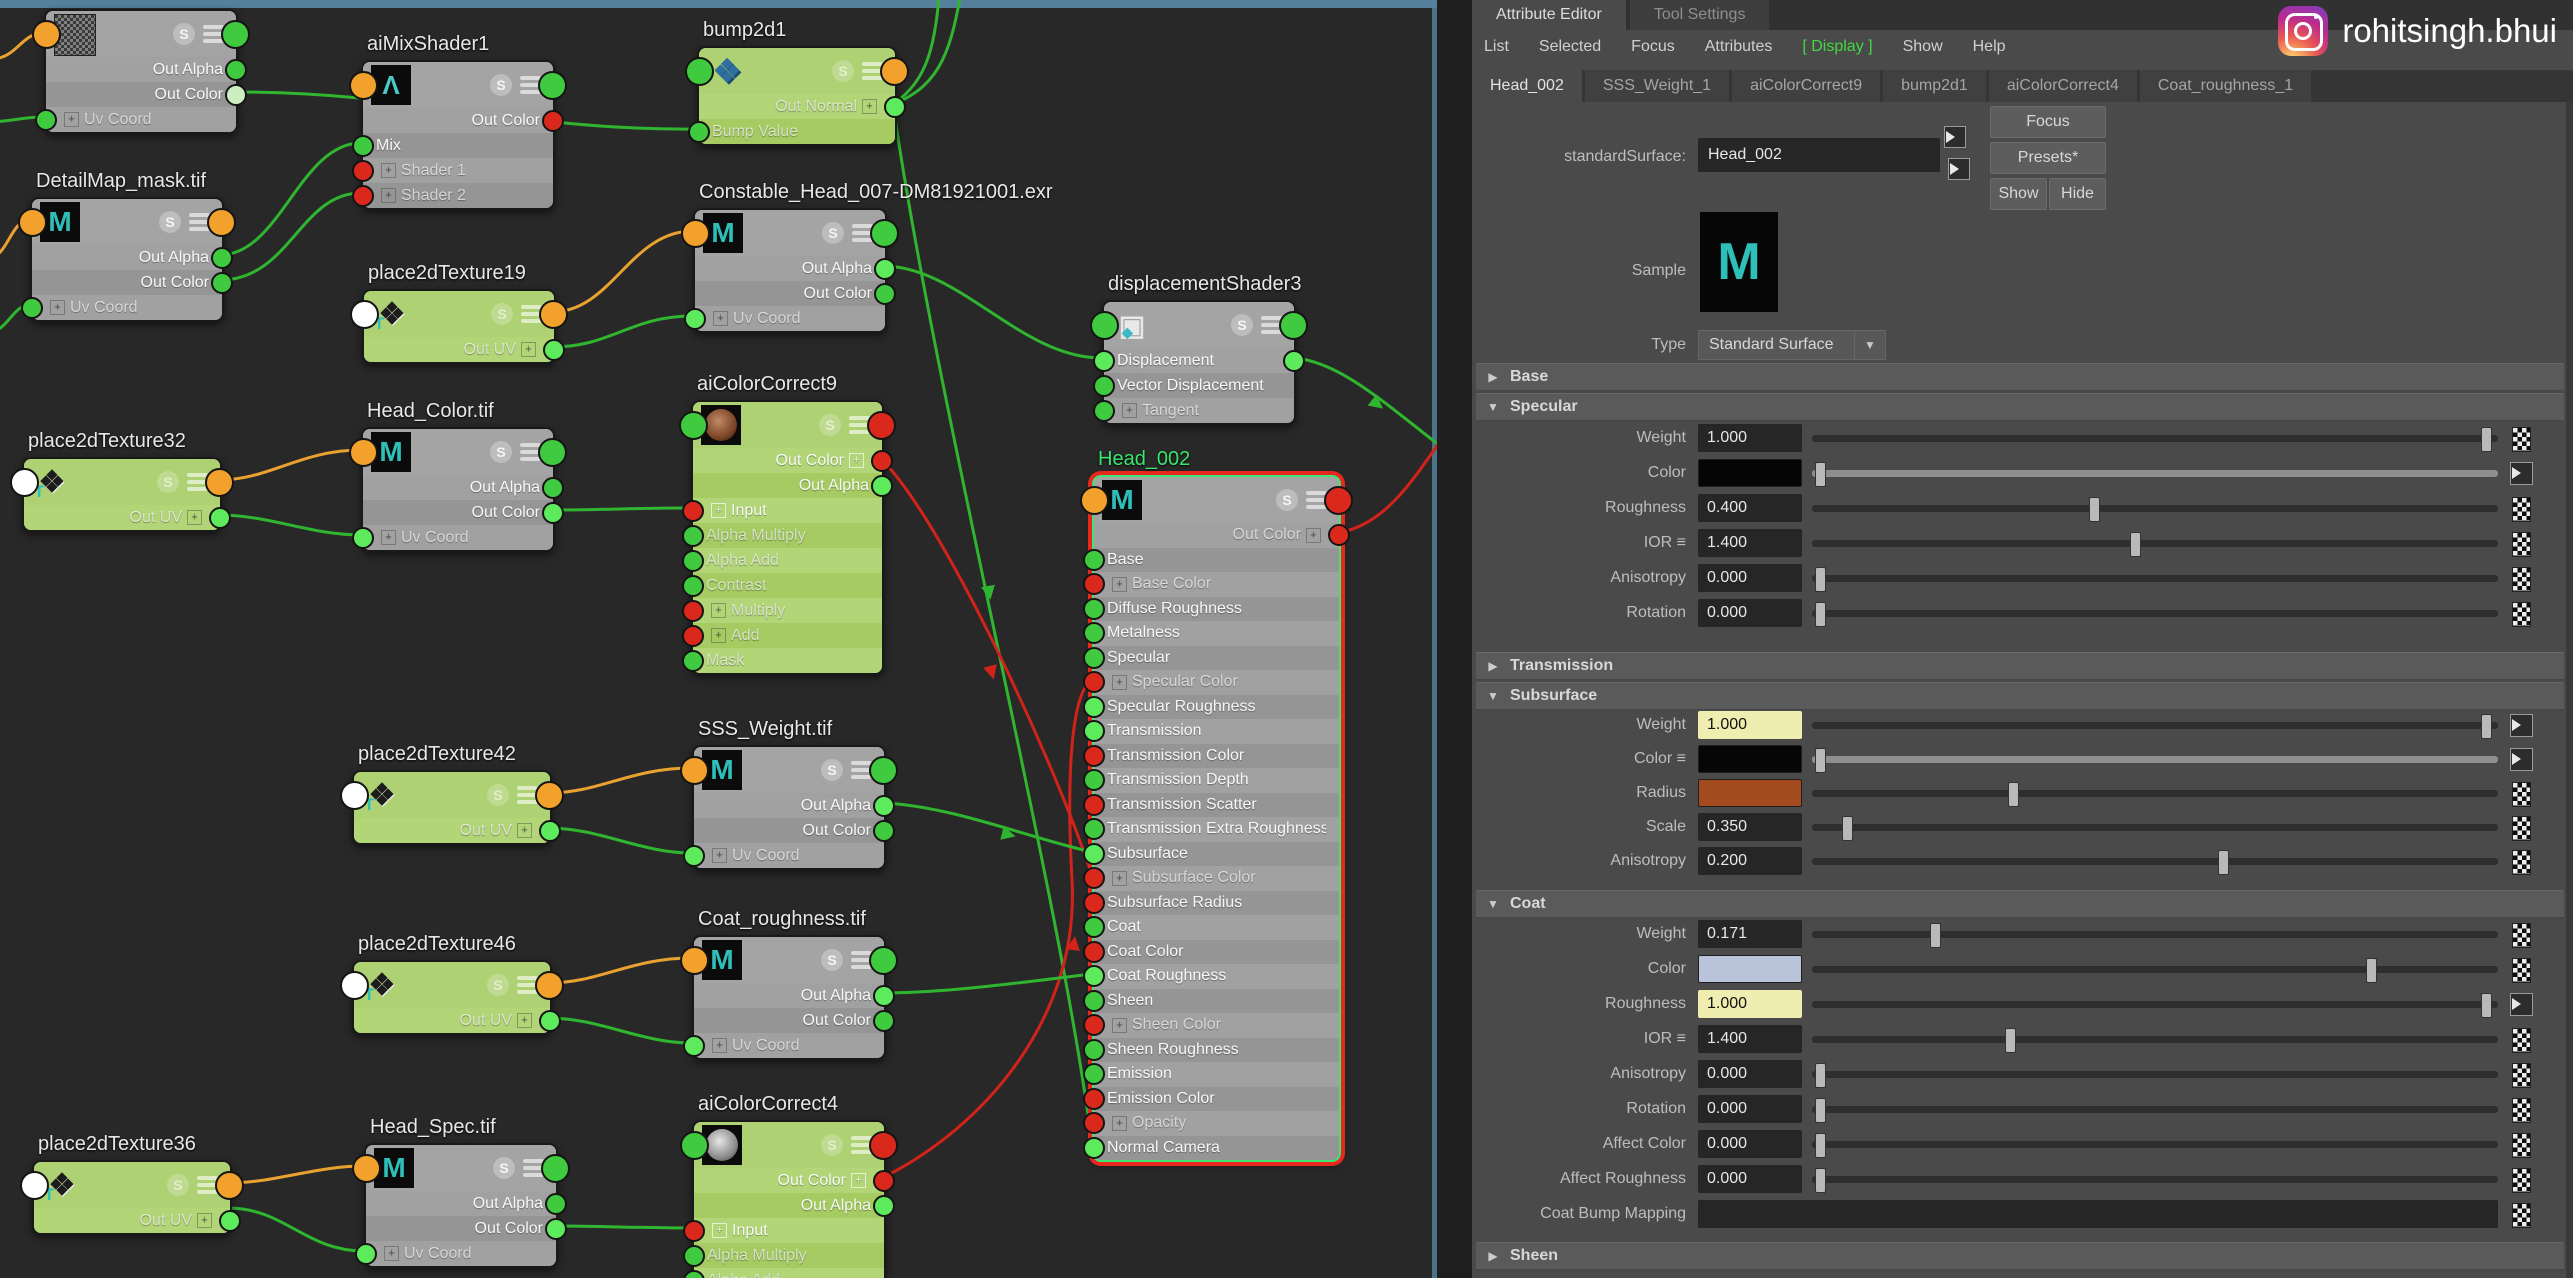  I want to click on node-row: Transmission Scatter, so click(1211, 804).